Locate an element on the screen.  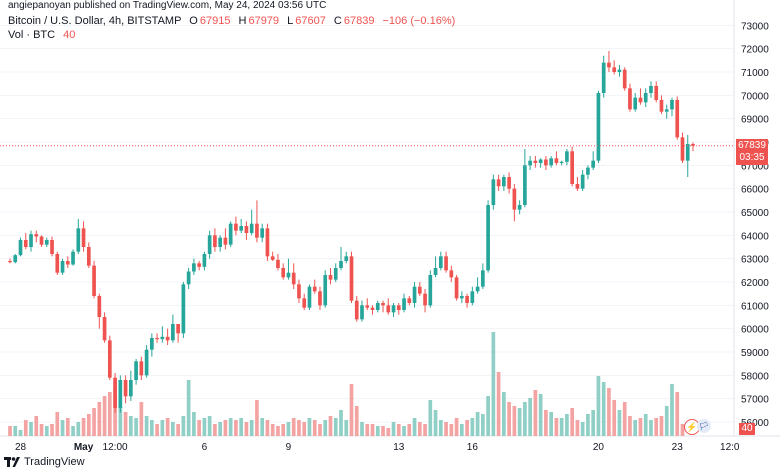
ohlc-change: −106 (−0.16%) is located at coordinates (419, 21).